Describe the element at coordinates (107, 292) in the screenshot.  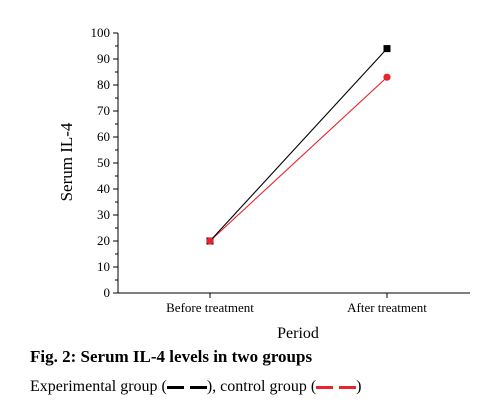
I see `y-tick-label: 0` at that location.